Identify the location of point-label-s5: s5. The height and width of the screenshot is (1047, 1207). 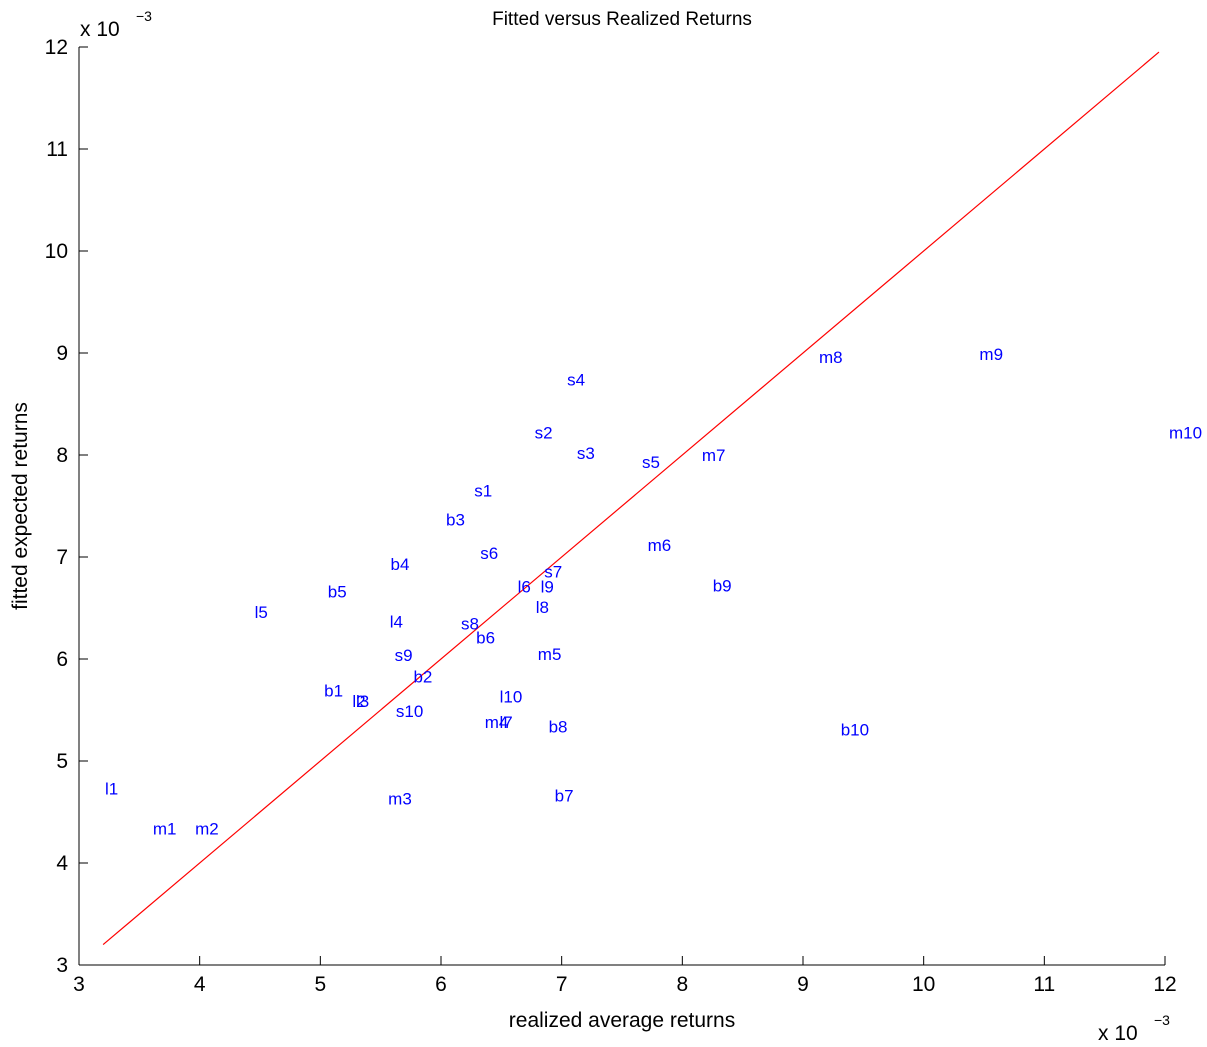
(651, 462).